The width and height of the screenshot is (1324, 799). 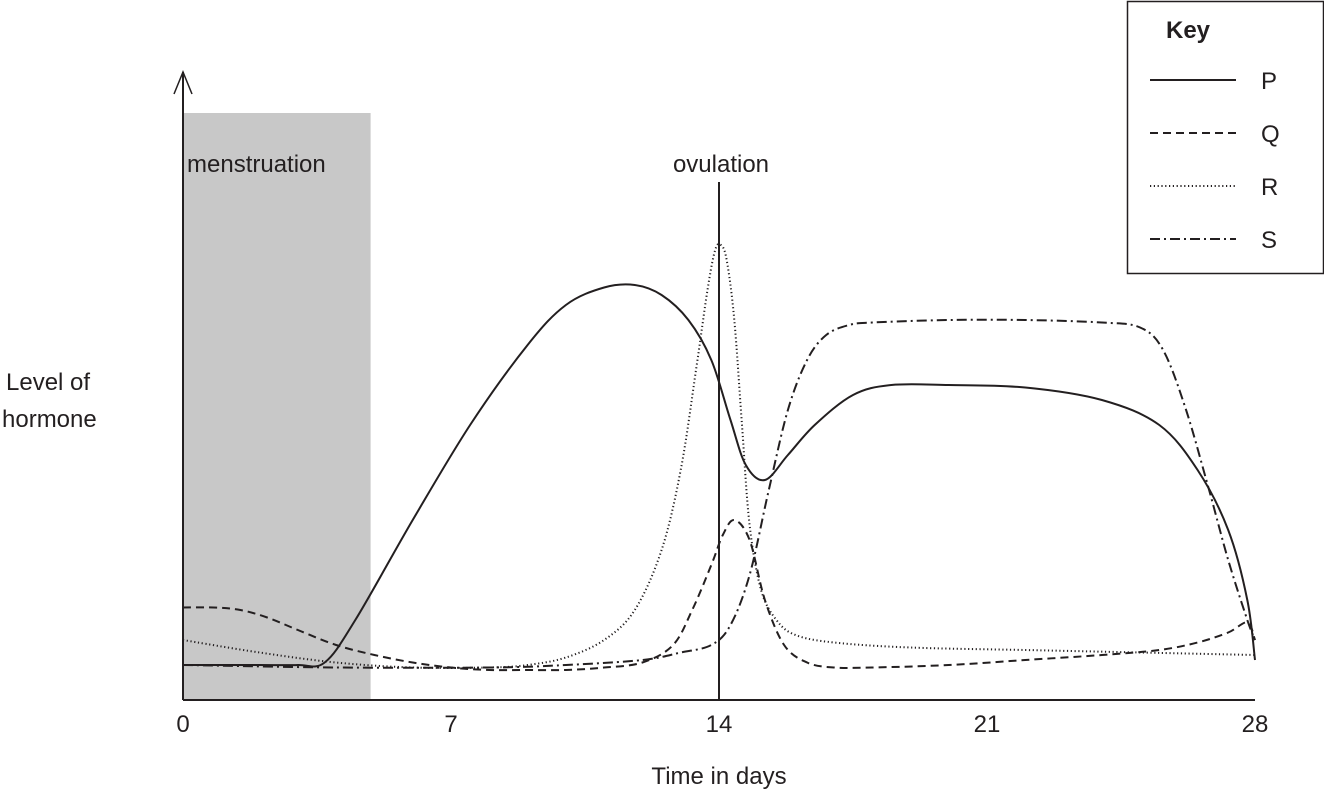 I want to click on ovulation-label: ovulation, so click(x=721, y=164).